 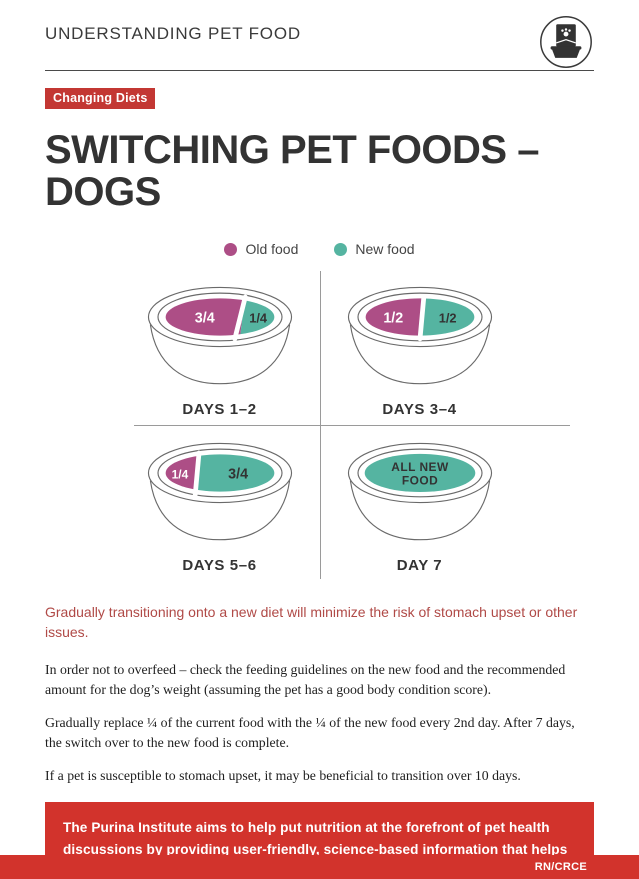 I want to click on header-title: UNDERSTANDING PET FOOD, so click(x=173, y=33).